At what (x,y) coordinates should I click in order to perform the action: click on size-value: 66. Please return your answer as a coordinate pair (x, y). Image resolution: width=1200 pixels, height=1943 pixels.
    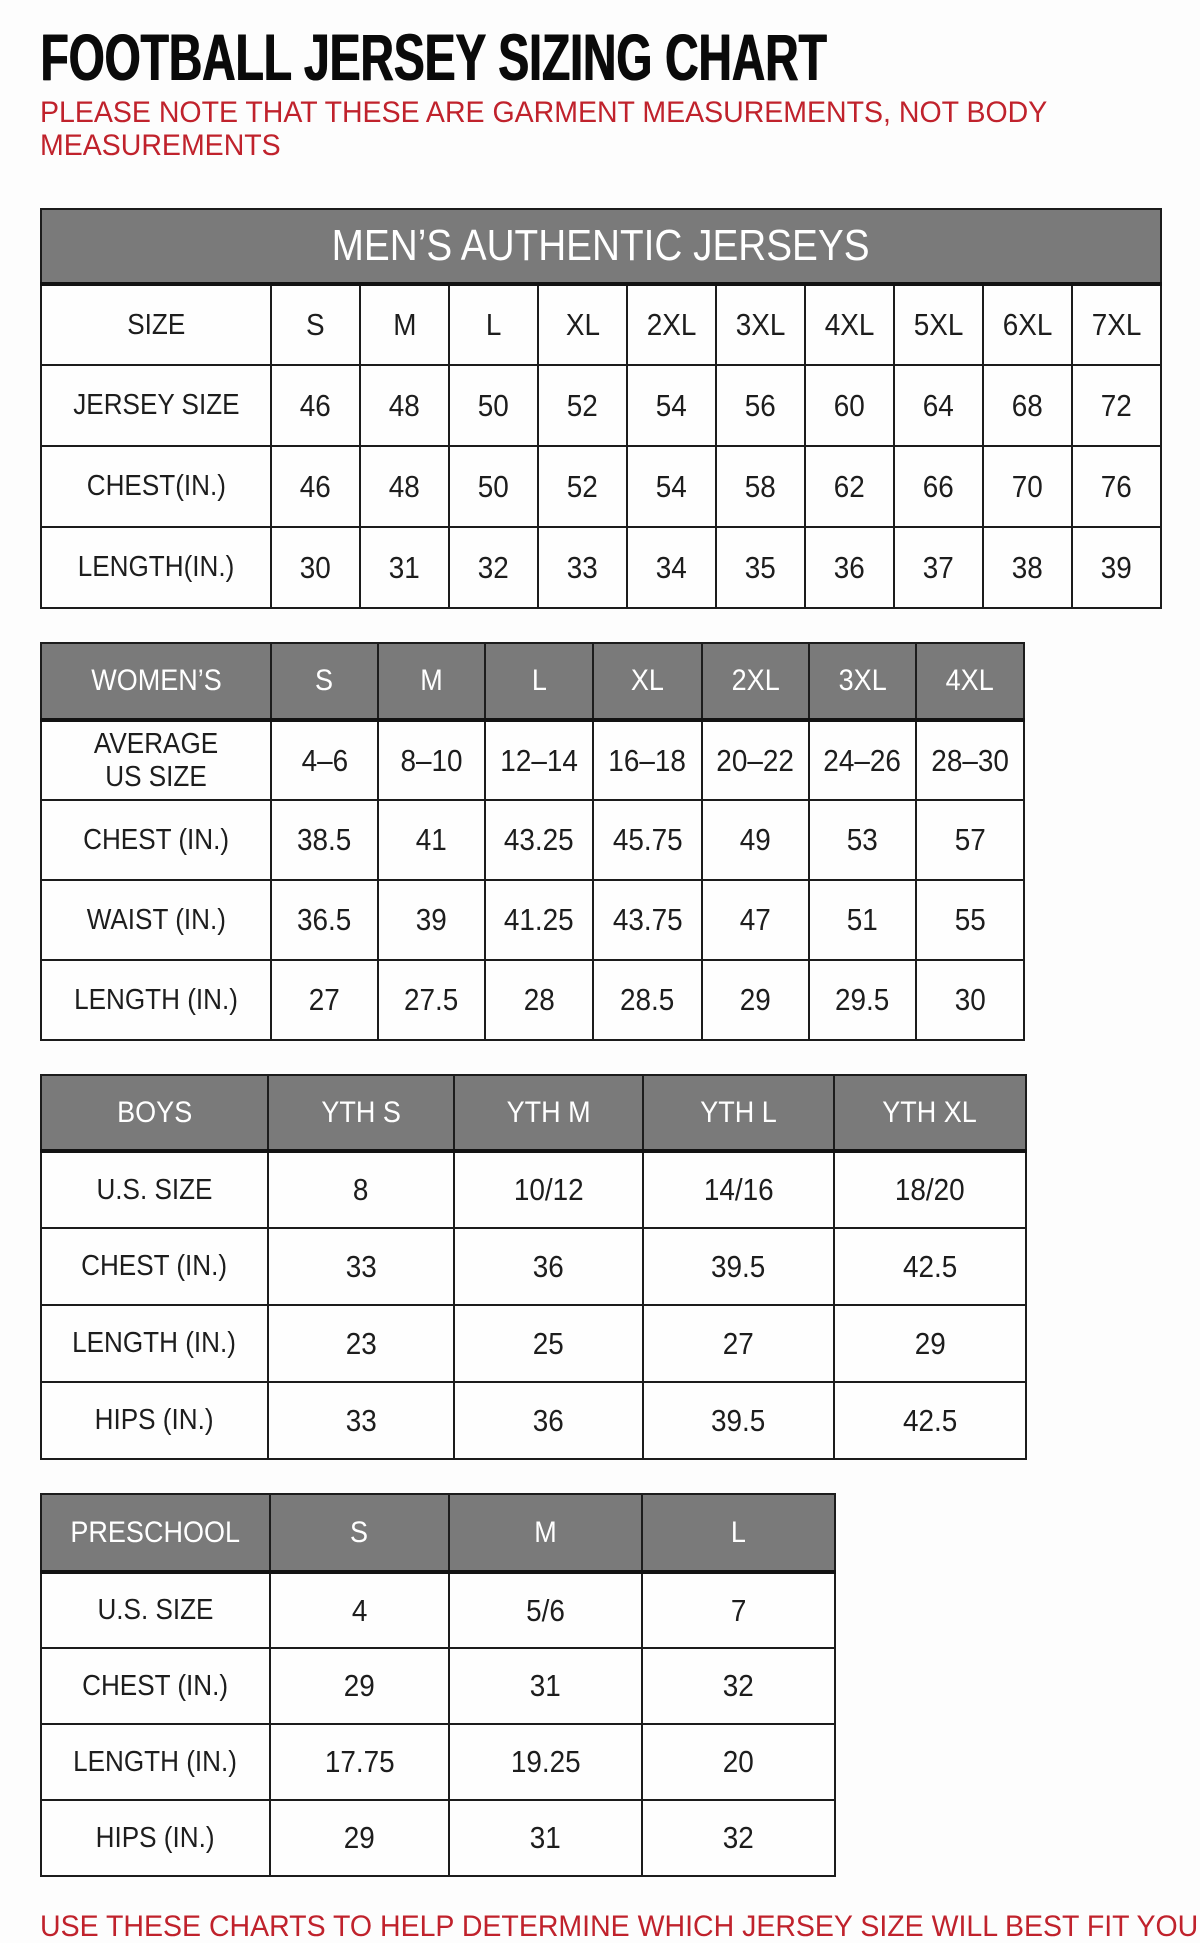
    Looking at the image, I should click on (938, 486).